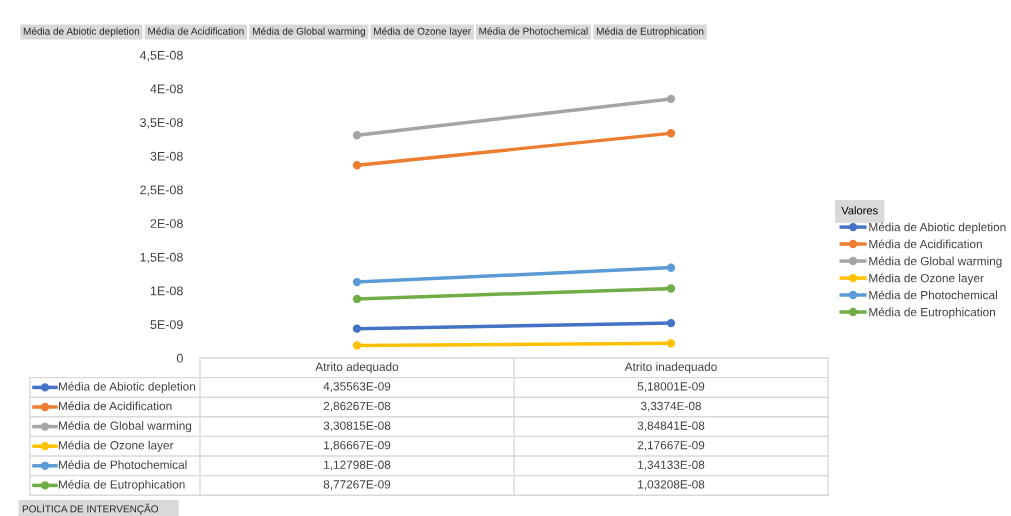  Describe the element at coordinates (166, 89) in the screenshot. I see `y-tick-label: 4E-08` at that location.